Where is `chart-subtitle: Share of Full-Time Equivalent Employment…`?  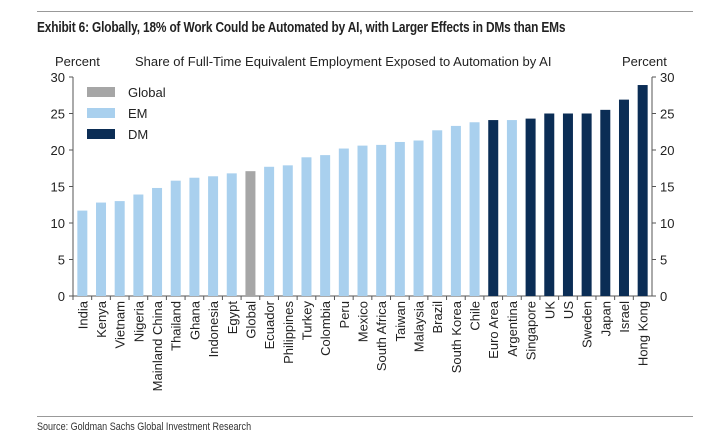 chart-subtitle: Share of Full-Time Equivalent Employment… is located at coordinates (343, 61).